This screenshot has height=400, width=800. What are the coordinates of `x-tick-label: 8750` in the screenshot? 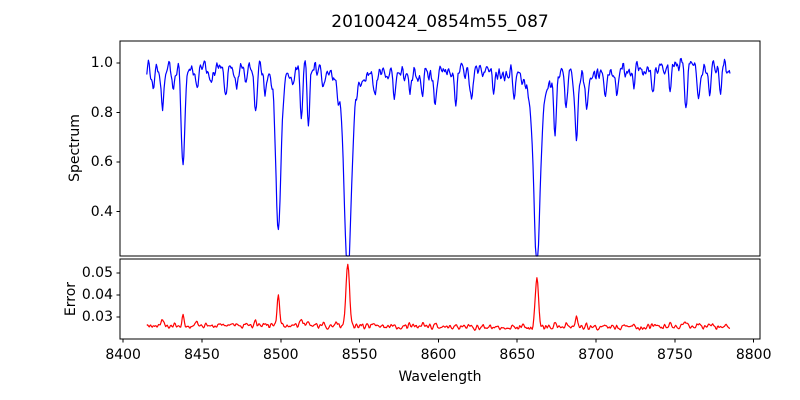 It's located at (675, 355).